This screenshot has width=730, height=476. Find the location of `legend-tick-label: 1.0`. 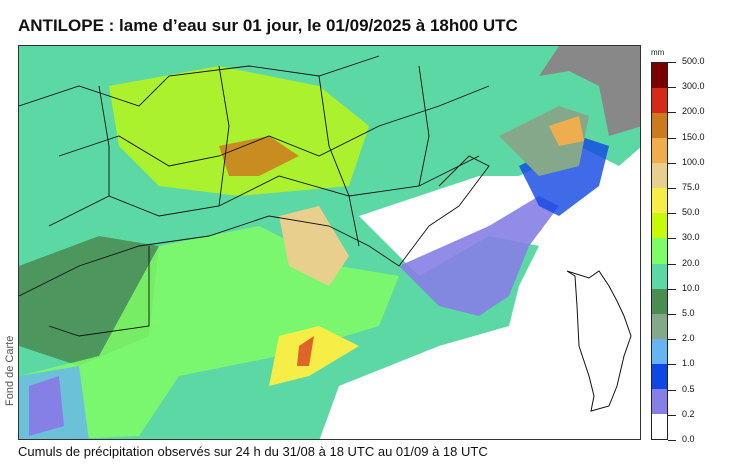

legend-tick-label: 1.0 is located at coordinates (681, 363).